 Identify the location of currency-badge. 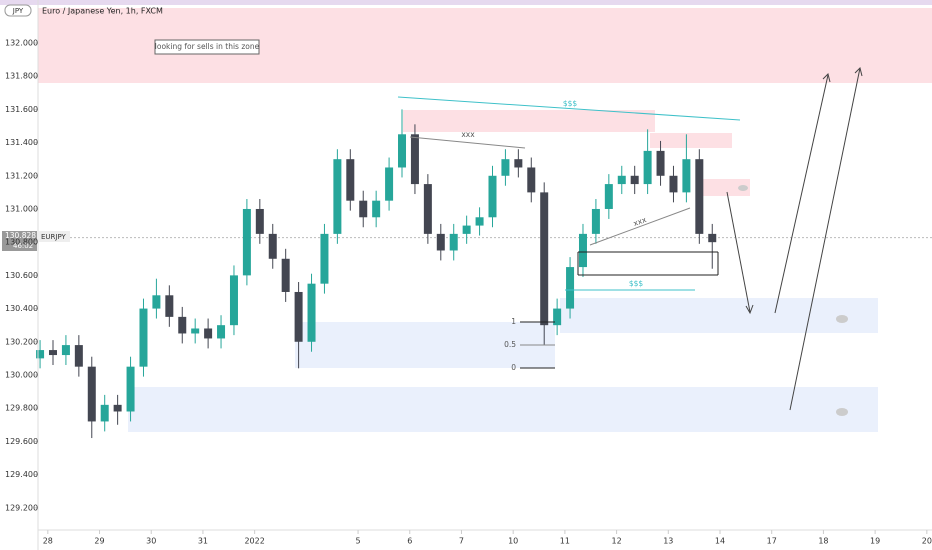
(18, 10).